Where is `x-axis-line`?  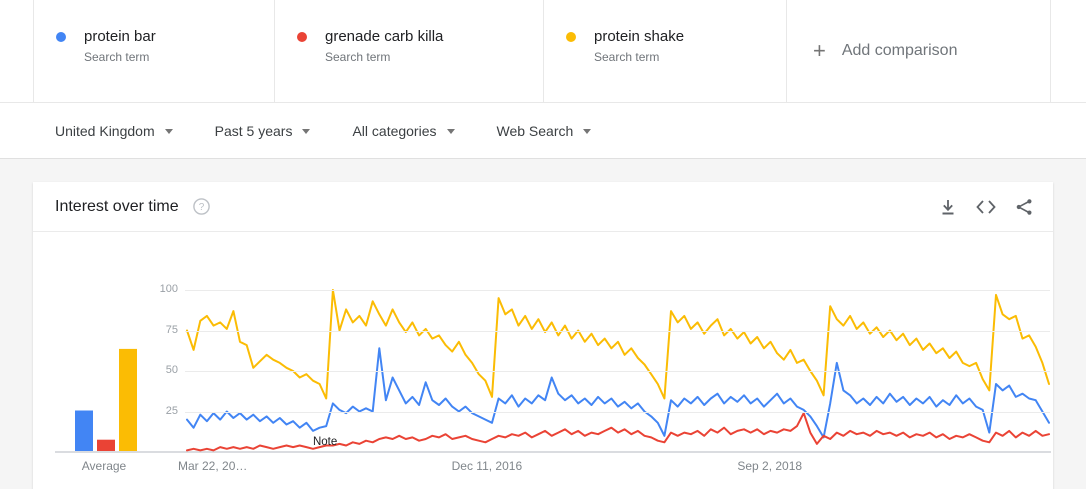
x-axis-line is located at coordinates (553, 452).